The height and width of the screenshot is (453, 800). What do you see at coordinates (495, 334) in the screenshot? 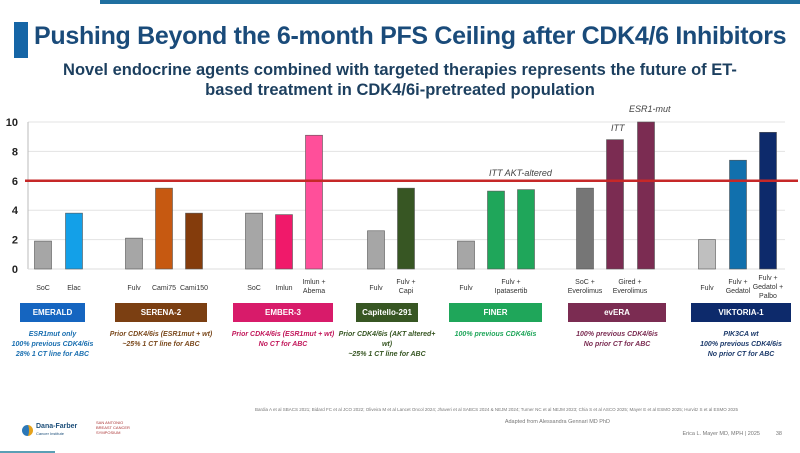
I see `trial-note: 100% previous CDK4/6is` at bounding box center [495, 334].